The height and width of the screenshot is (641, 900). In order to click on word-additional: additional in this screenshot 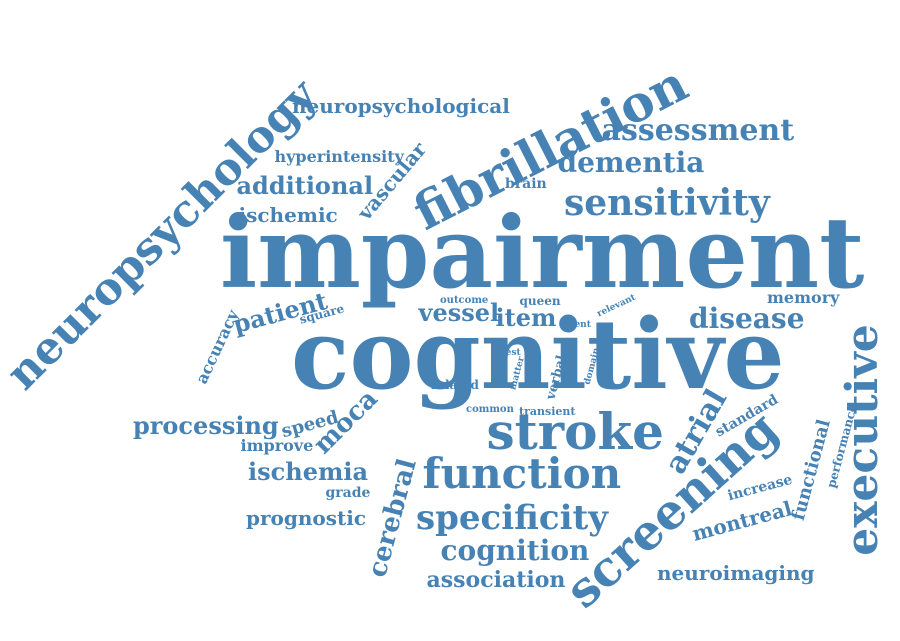, I will do `click(305, 185)`.